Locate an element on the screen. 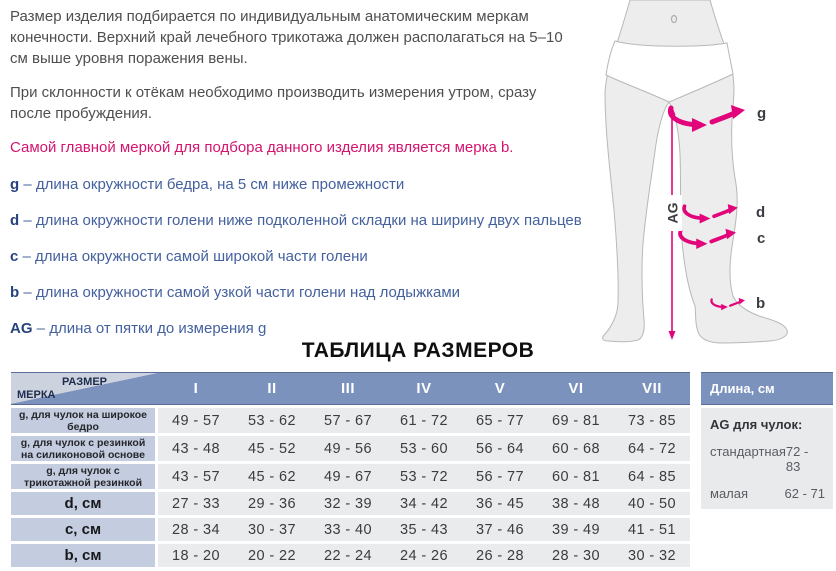  table-cell: 27 - 33 is located at coordinates (196, 503).